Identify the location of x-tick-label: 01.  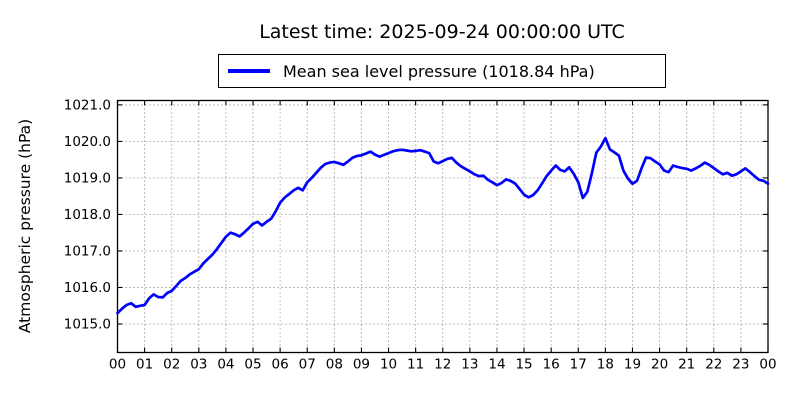
(144, 365).